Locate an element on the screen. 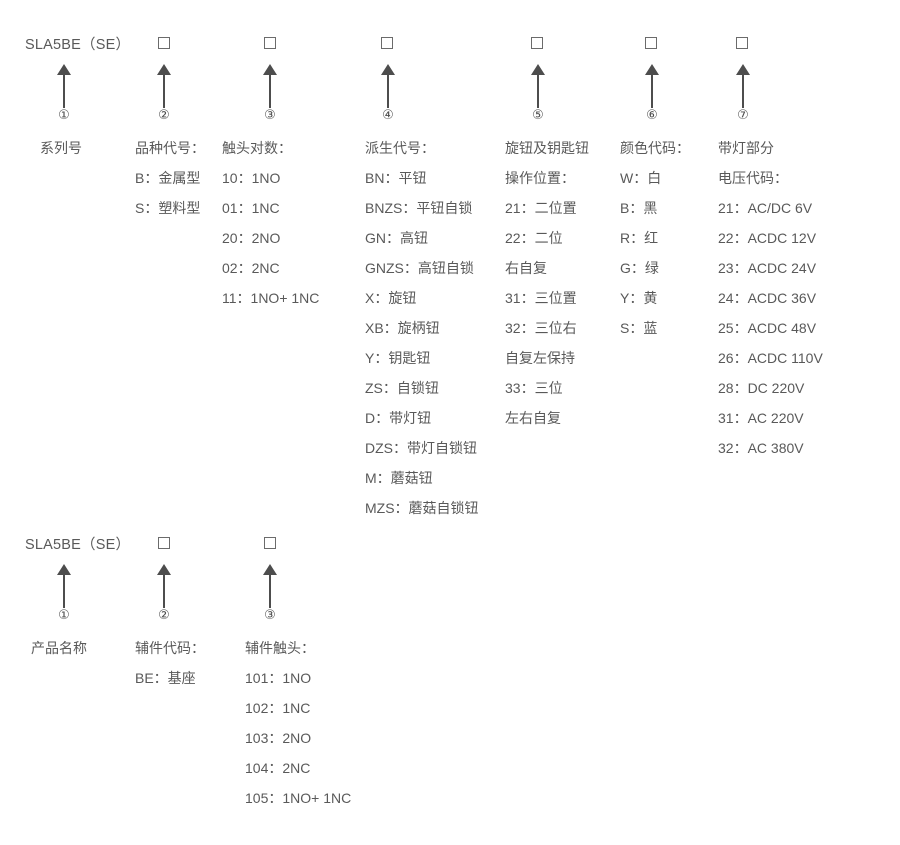  column-line: 辅件代码： is located at coordinates (170, 648).